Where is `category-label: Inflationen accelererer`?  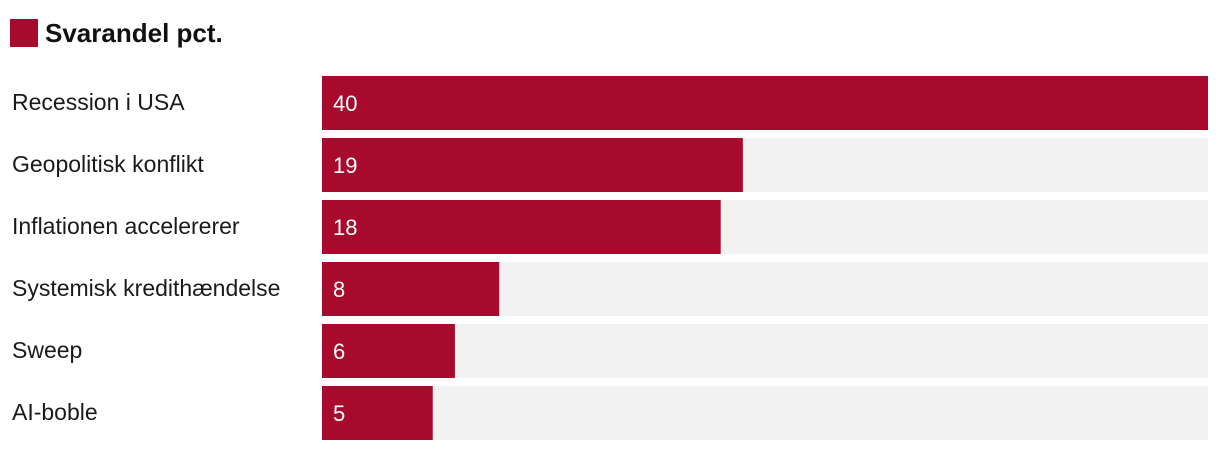 category-label: Inflationen accelererer is located at coordinates (126, 226).